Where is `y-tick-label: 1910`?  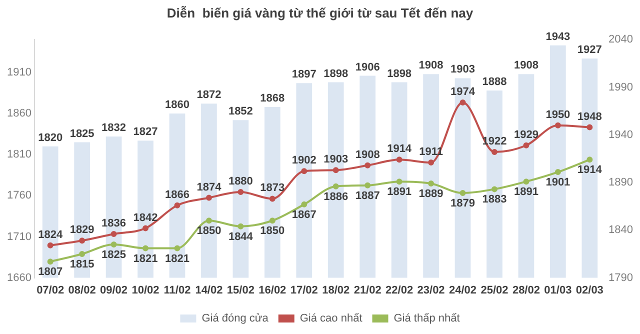 y-tick-label: 1910 is located at coordinates (19, 72).